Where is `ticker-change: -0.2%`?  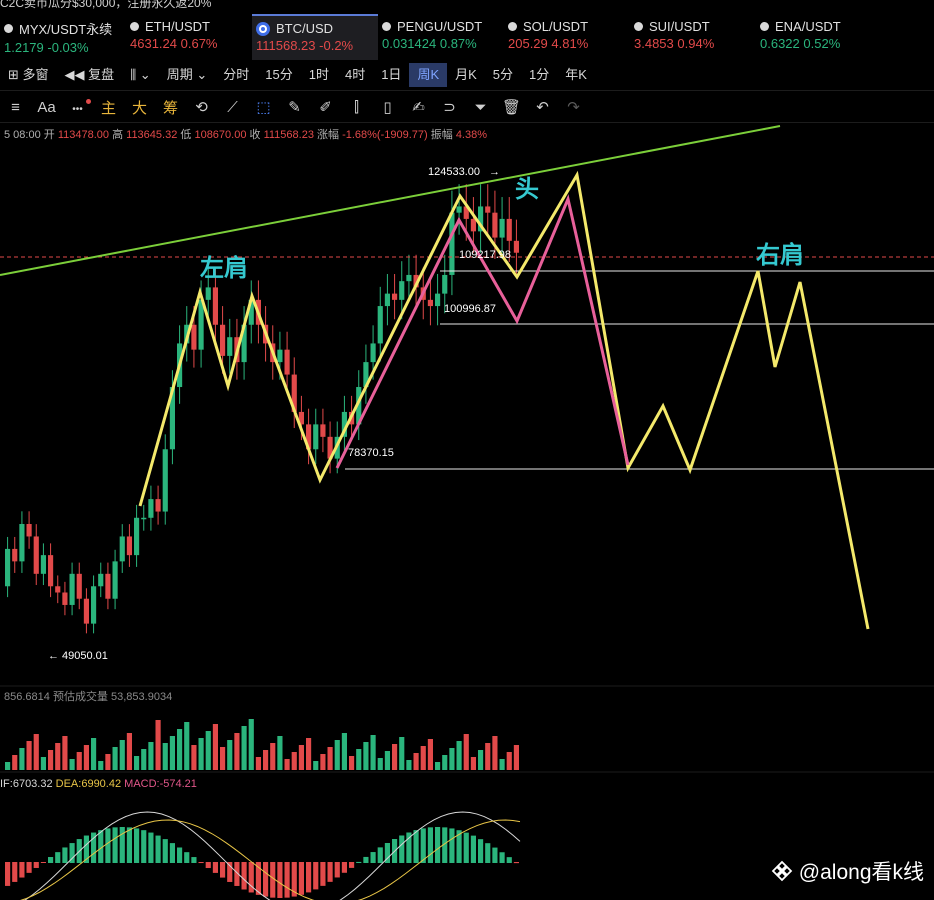
ticker-change: -0.2% is located at coordinates (336, 45).